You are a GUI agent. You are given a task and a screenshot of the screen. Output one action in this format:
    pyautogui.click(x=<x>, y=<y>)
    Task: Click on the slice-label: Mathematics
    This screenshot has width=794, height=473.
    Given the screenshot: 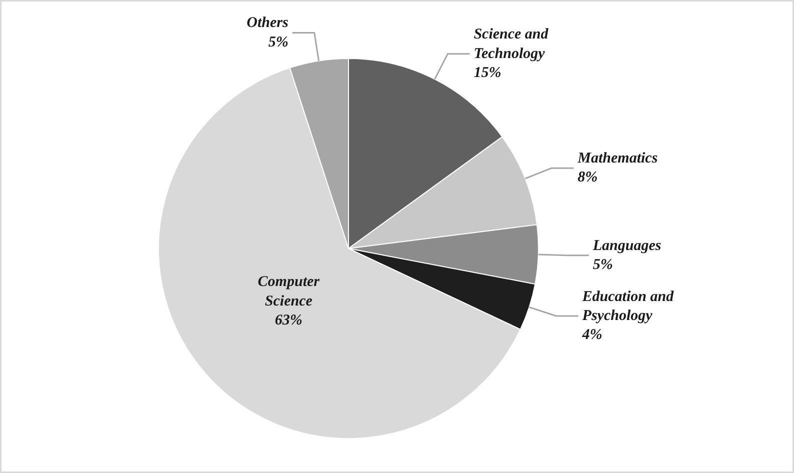 What is the action you would take?
    pyautogui.click(x=617, y=158)
    